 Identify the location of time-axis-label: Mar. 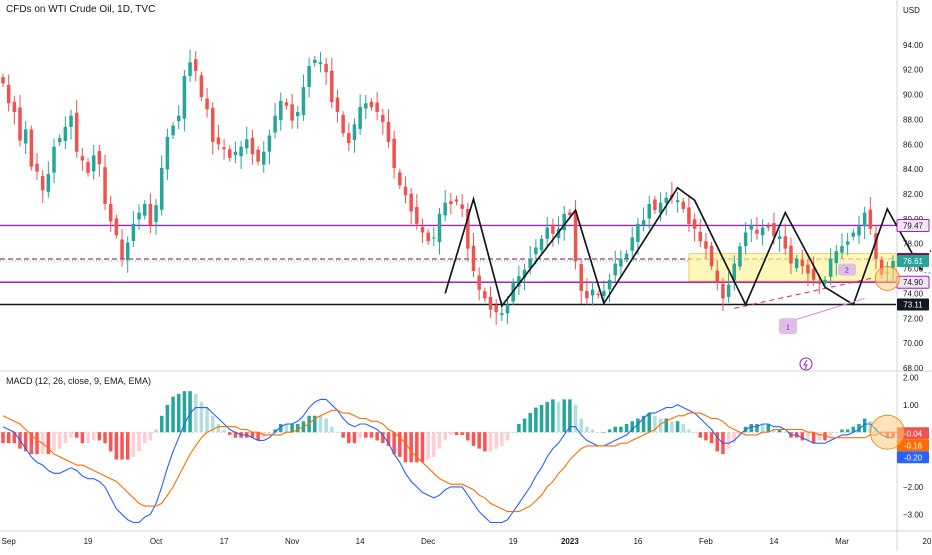
(842, 541).